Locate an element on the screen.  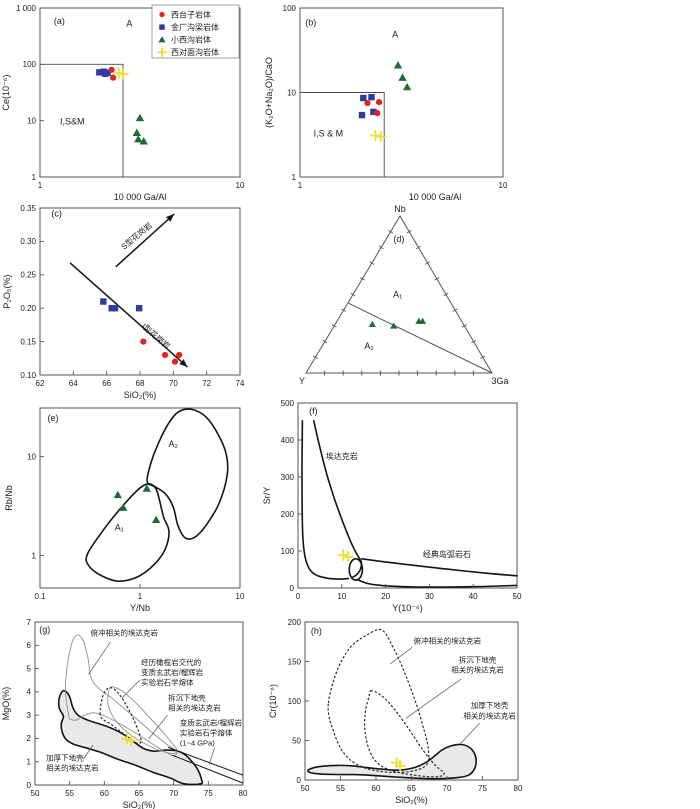
region-label: A₁ is located at coordinates (119, 527).